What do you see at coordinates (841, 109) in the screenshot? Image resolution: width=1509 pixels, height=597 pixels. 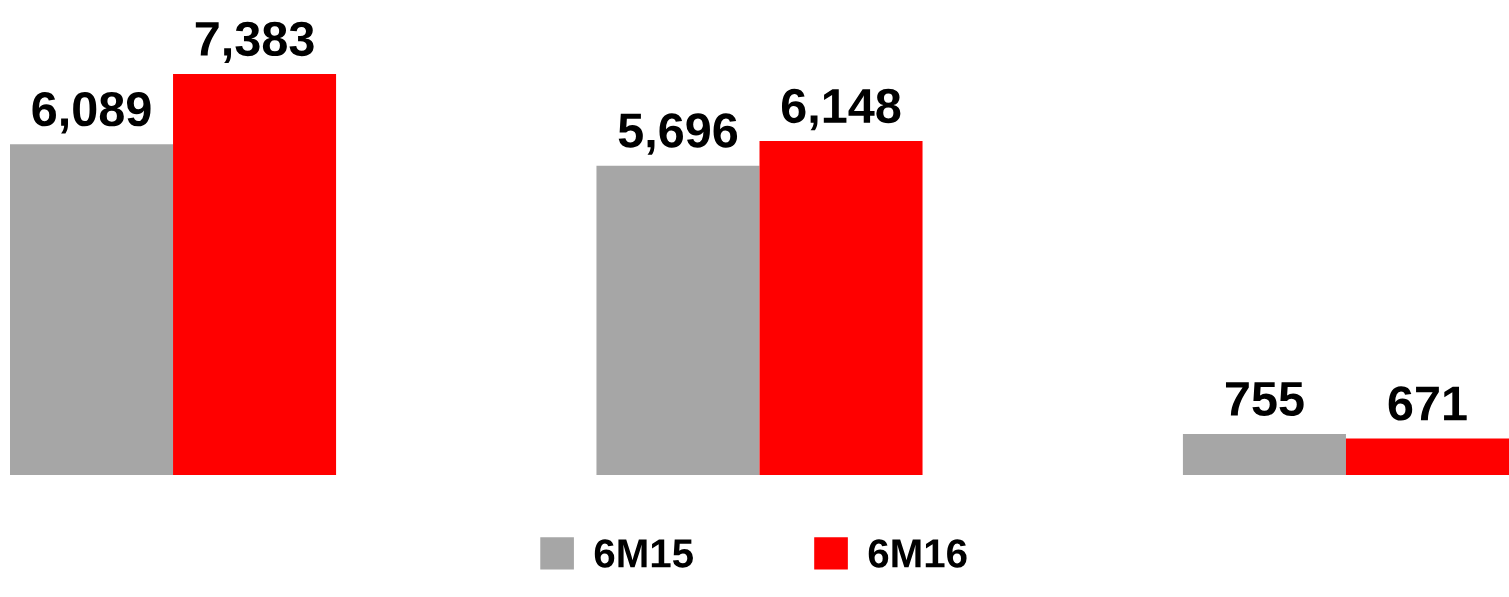 I see `data-label: 6,148` at bounding box center [841, 109].